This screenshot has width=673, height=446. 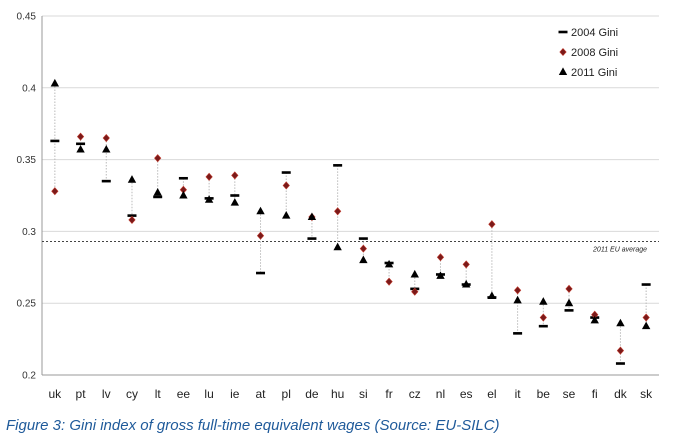 What do you see at coordinates (388, 394) in the screenshot?
I see `x-category-label: fr` at bounding box center [388, 394].